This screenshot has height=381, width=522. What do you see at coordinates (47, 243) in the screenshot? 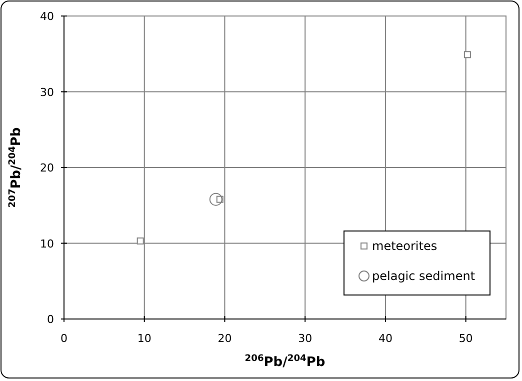
I see `y-tick-label: 10` at bounding box center [47, 243].